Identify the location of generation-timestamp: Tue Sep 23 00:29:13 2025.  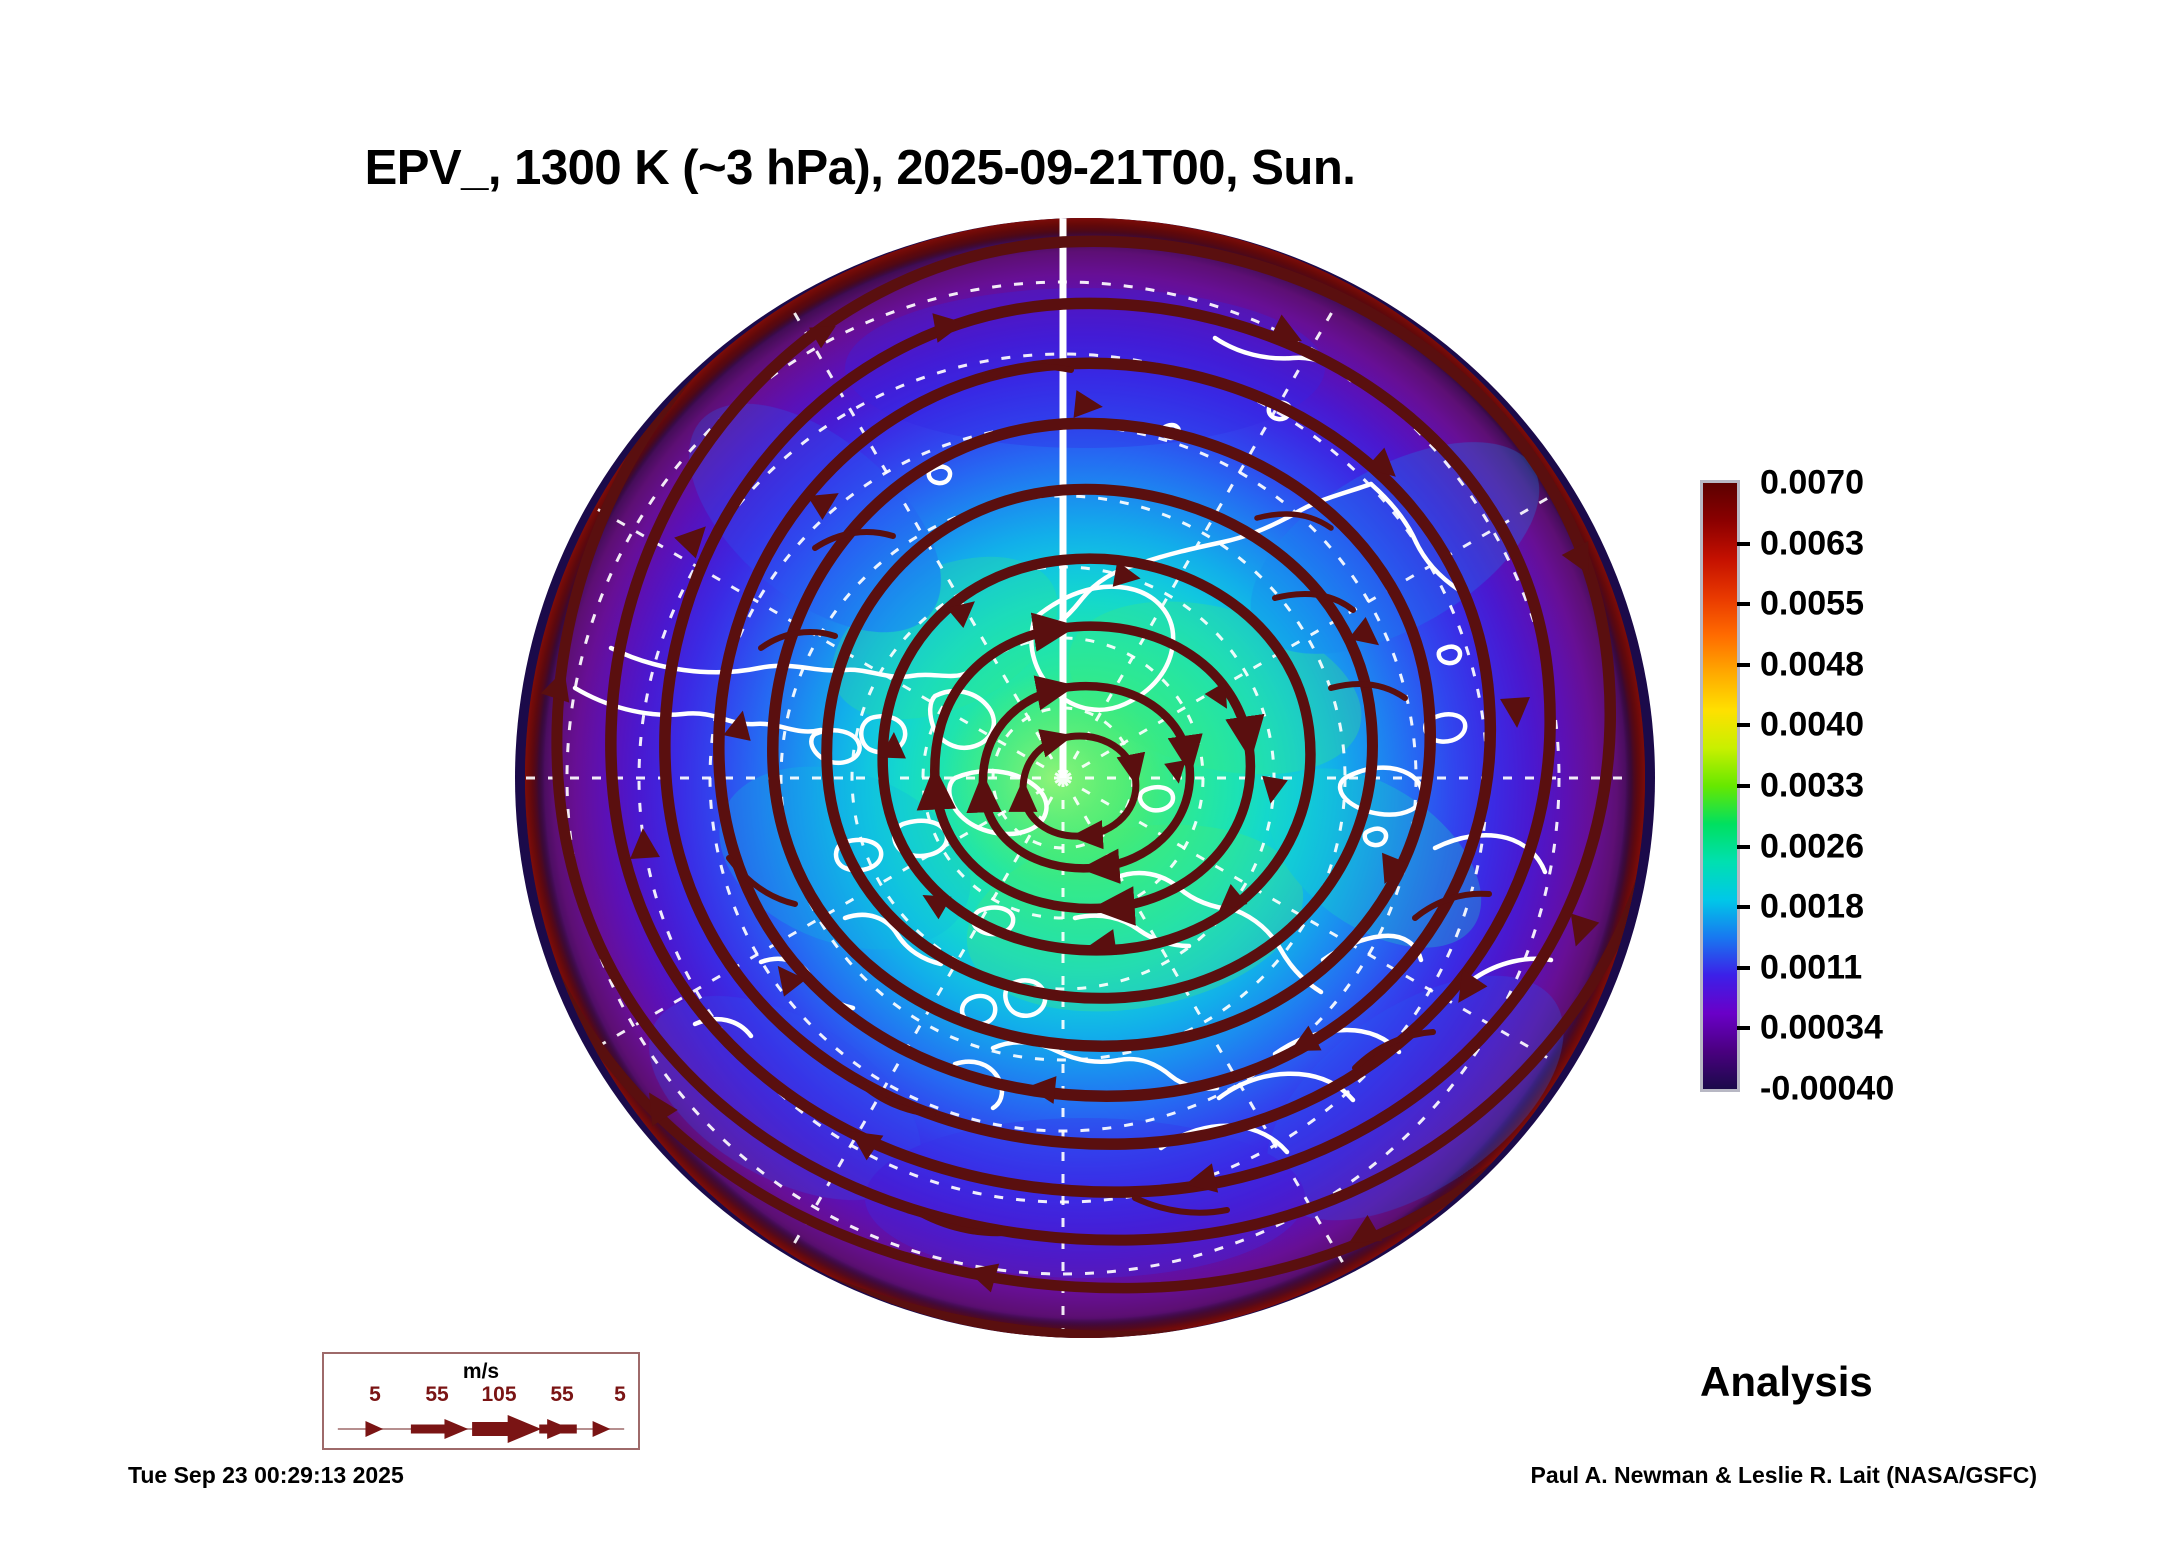
(266, 1475).